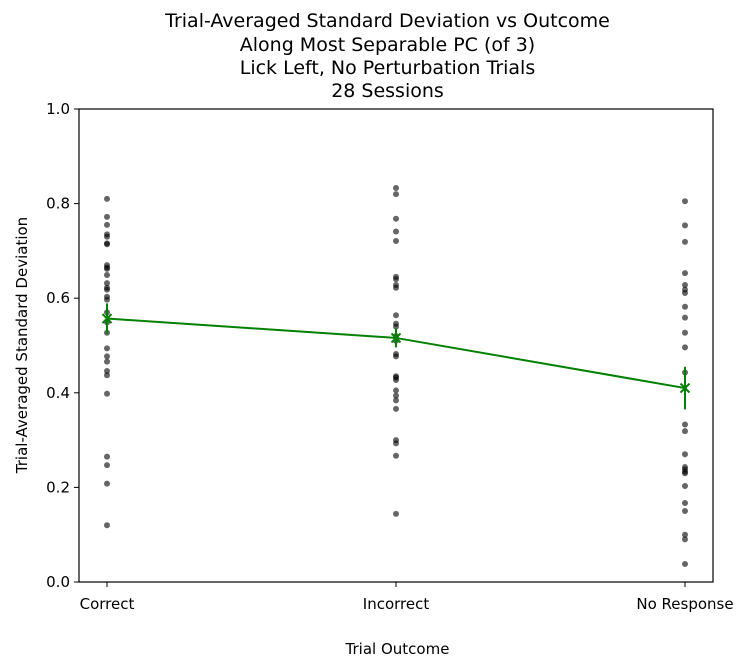 This screenshot has height=671, width=755. What do you see at coordinates (107, 604) in the screenshot?
I see `x-tick-label: Correct` at bounding box center [107, 604].